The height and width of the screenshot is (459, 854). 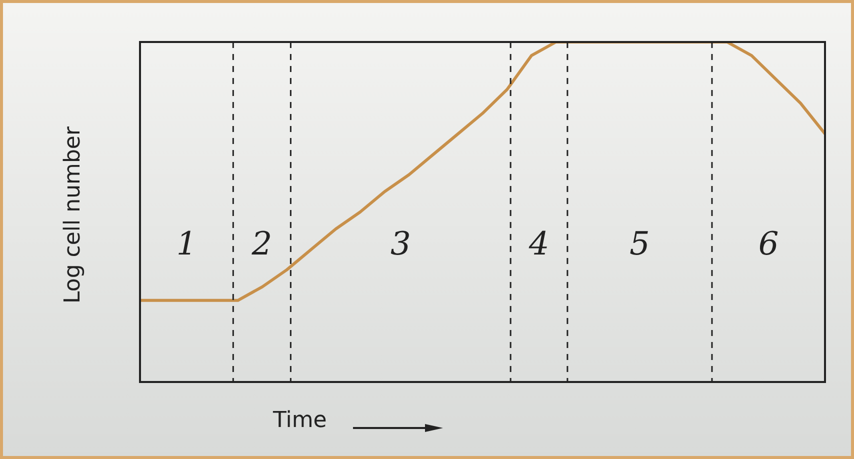 I want to click on x-axis-title: Time, so click(x=300, y=420).